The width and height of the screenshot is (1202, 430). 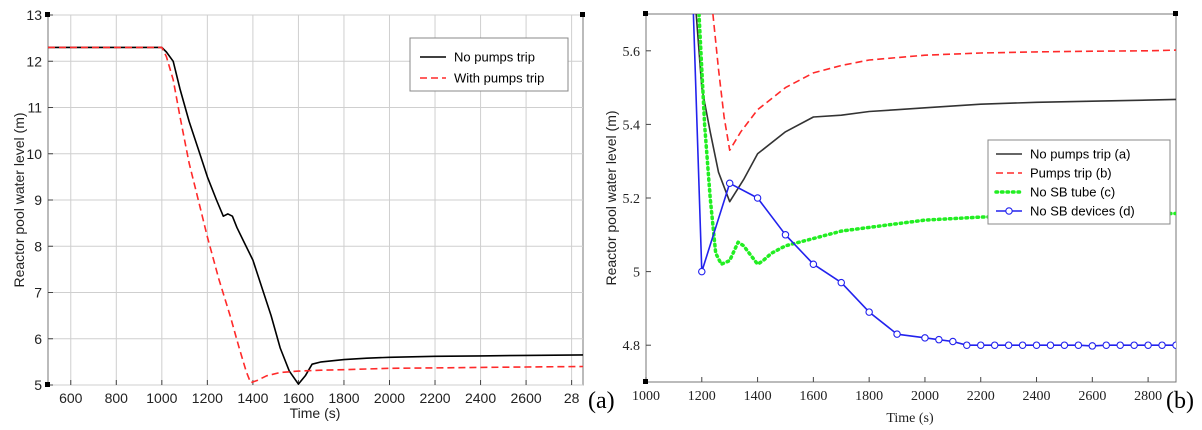 What do you see at coordinates (34, 154) in the screenshot?
I see `chart-a-ytick-label: 10` at bounding box center [34, 154].